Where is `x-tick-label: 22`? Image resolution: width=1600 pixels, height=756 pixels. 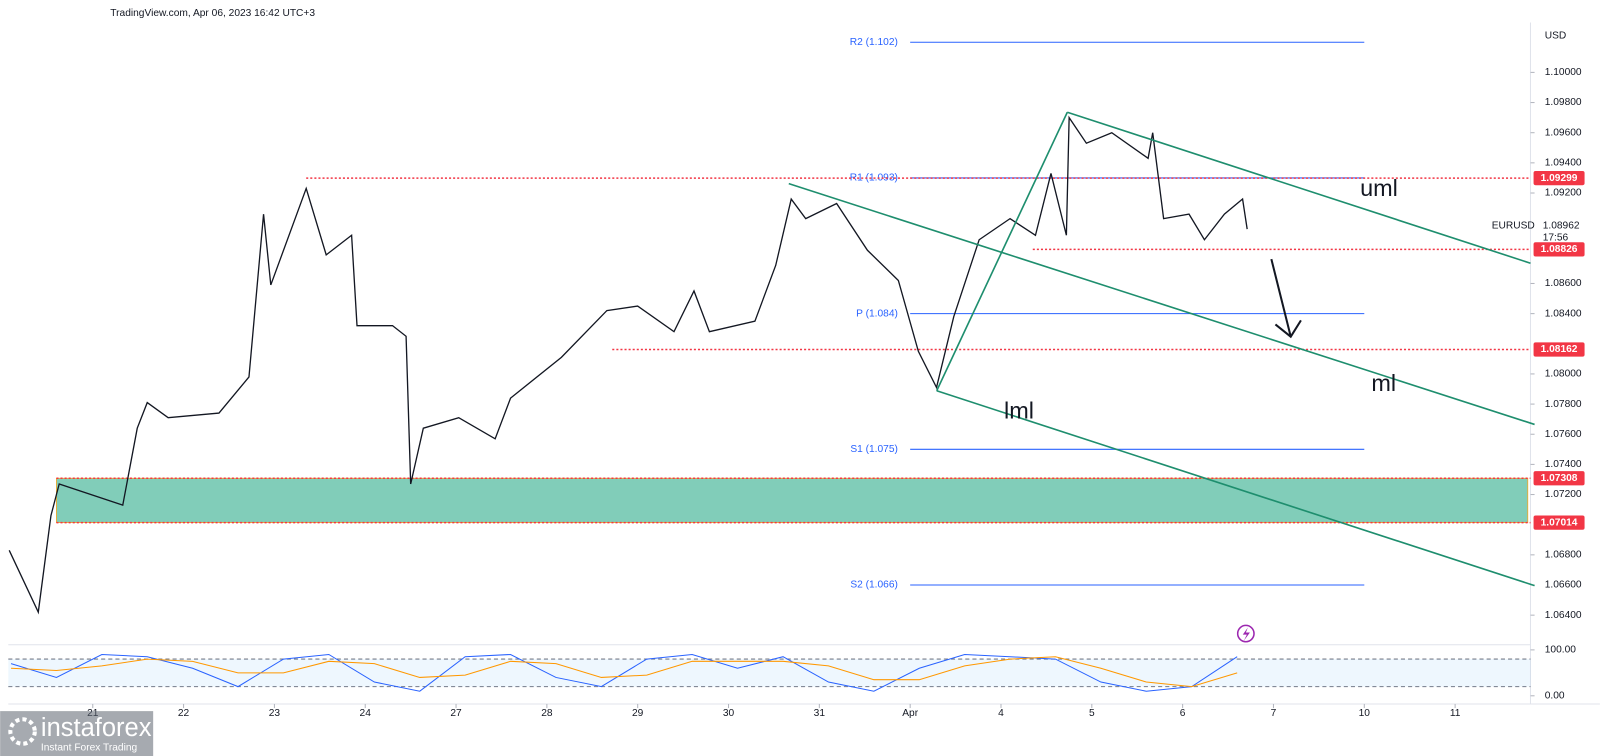
x-tick-label: 22 is located at coordinates (184, 713).